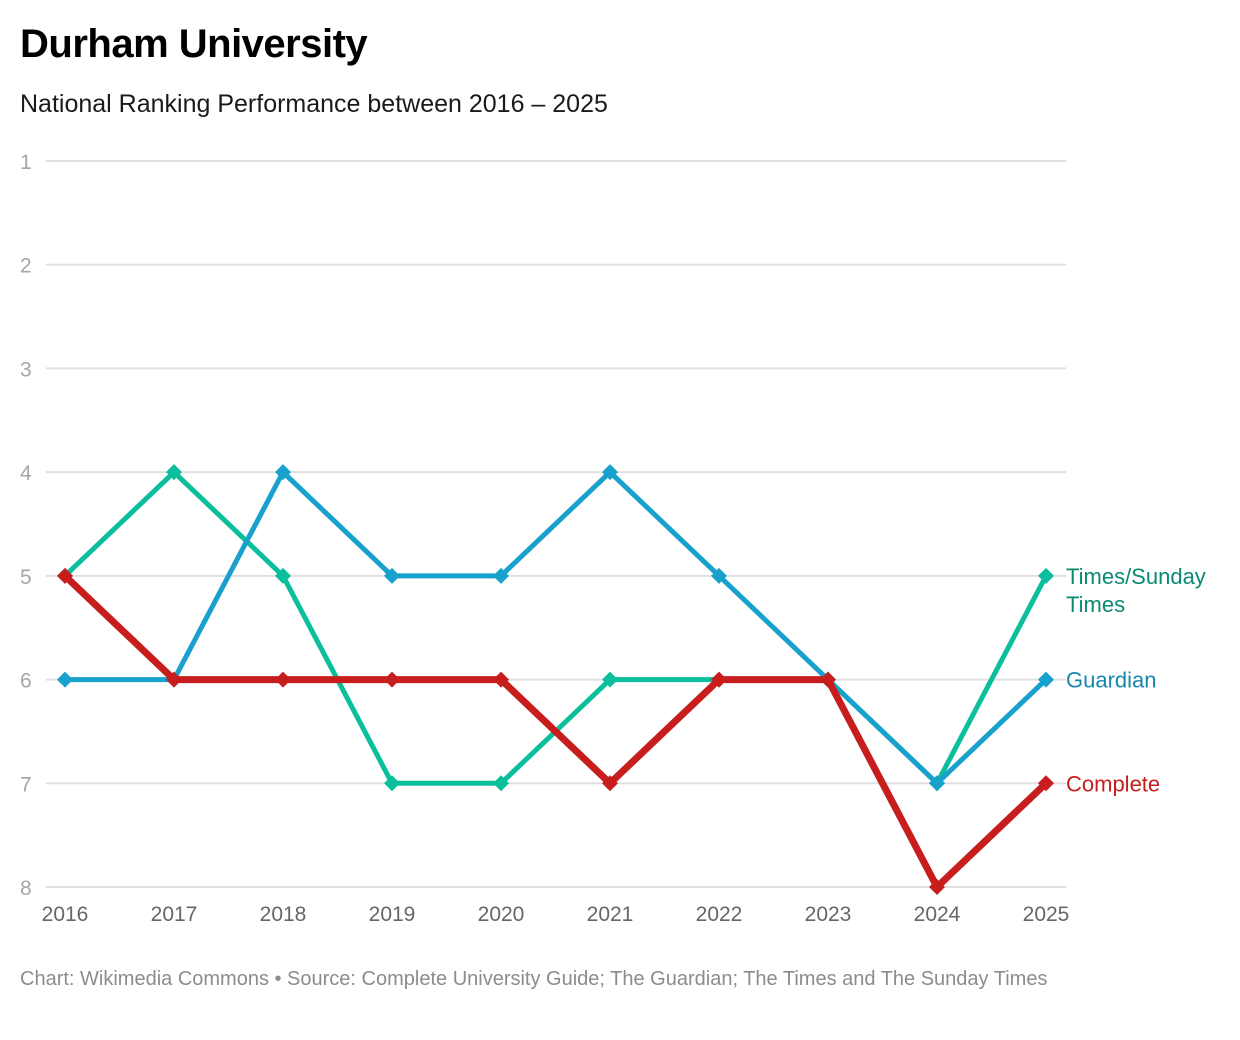 This screenshot has height=1040, width=1240. What do you see at coordinates (610, 914) in the screenshot?
I see `x-tick-label: 2021` at bounding box center [610, 914].